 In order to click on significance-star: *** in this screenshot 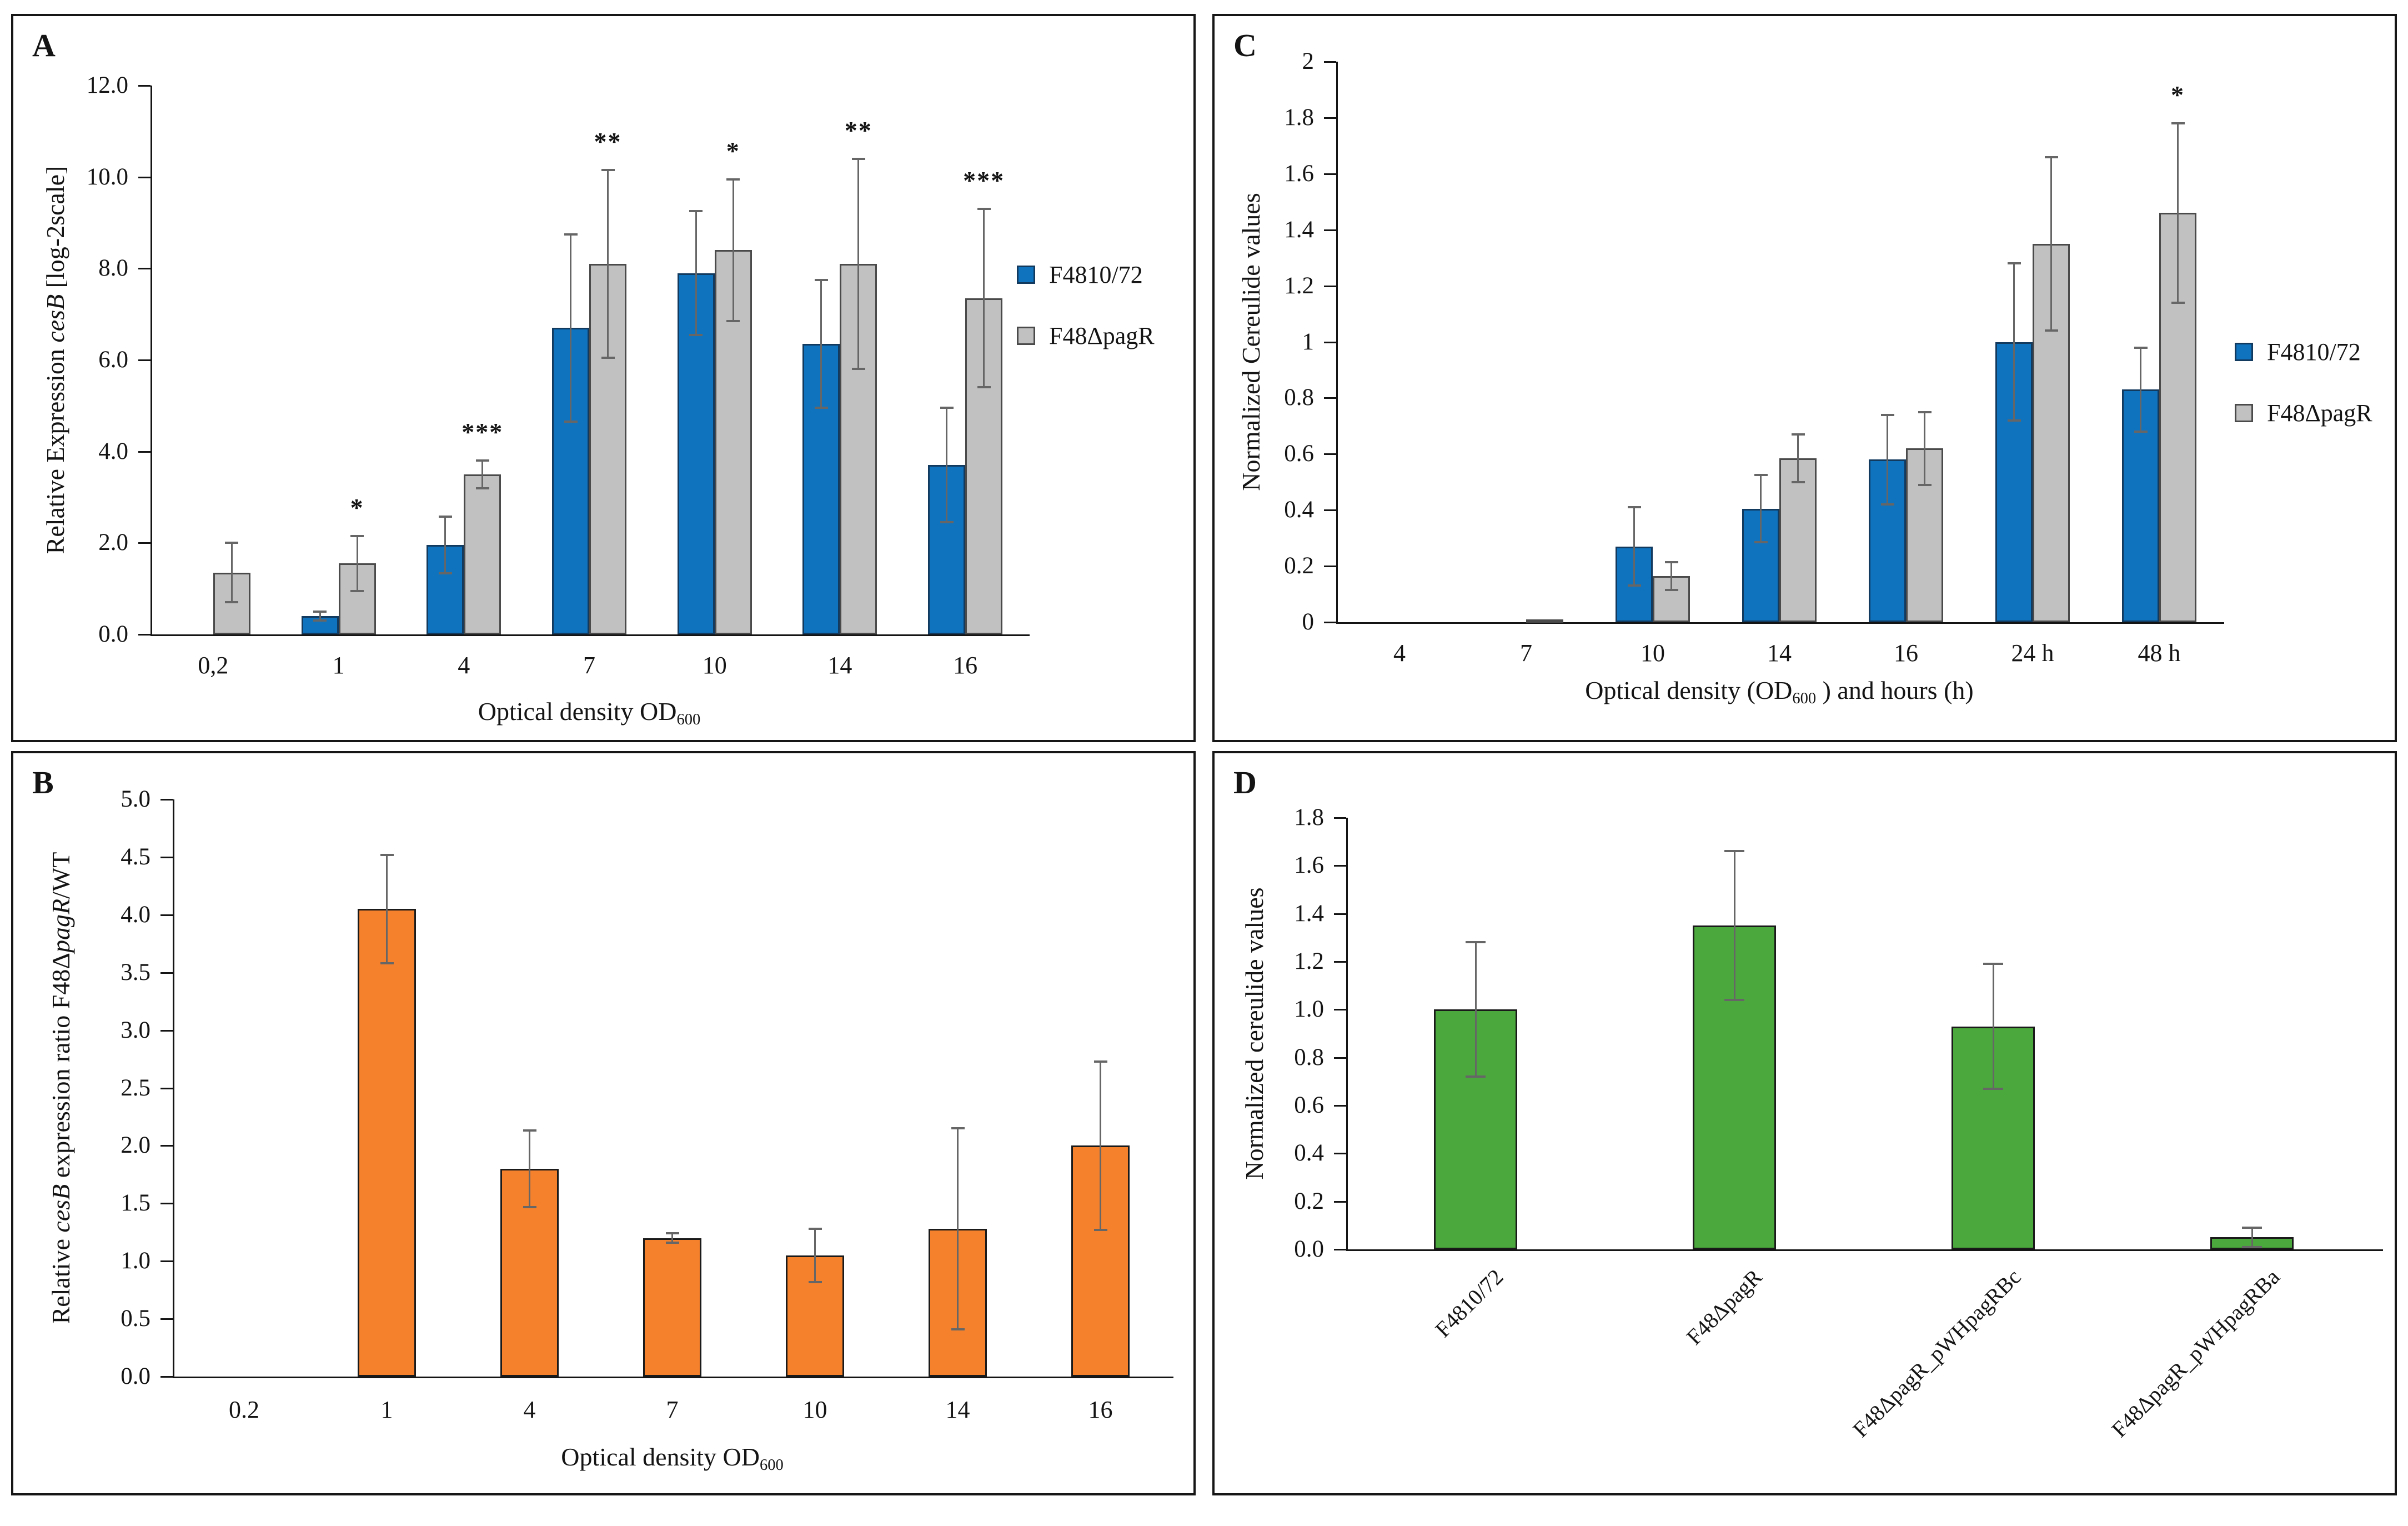, I will do `click(483, 432)`.